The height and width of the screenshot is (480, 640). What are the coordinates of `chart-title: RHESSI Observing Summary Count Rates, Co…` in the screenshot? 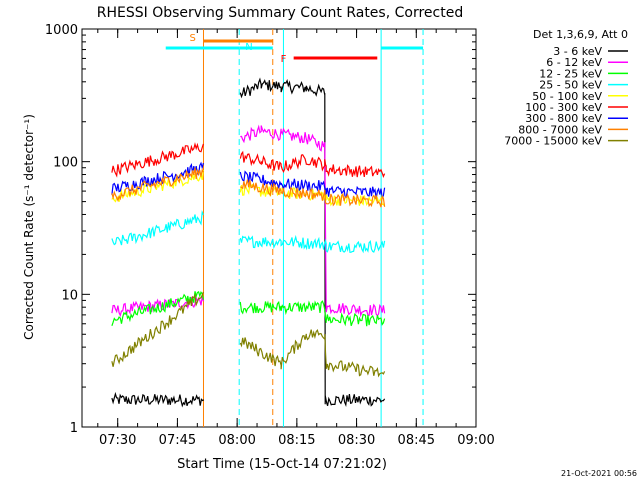 It's located at (280, 13).